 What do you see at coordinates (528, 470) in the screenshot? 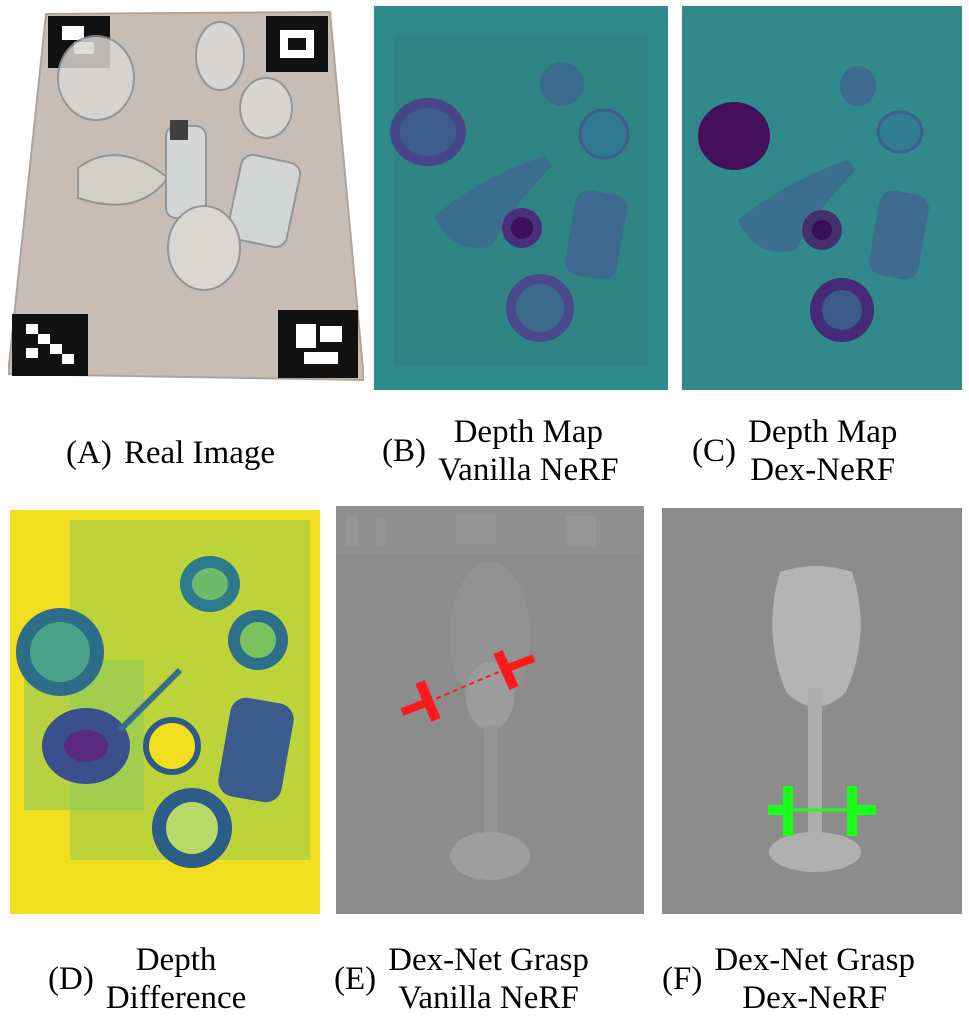
I see `caption-b-line-2: Vanilla NeRF` at bounding box center [528, 470].